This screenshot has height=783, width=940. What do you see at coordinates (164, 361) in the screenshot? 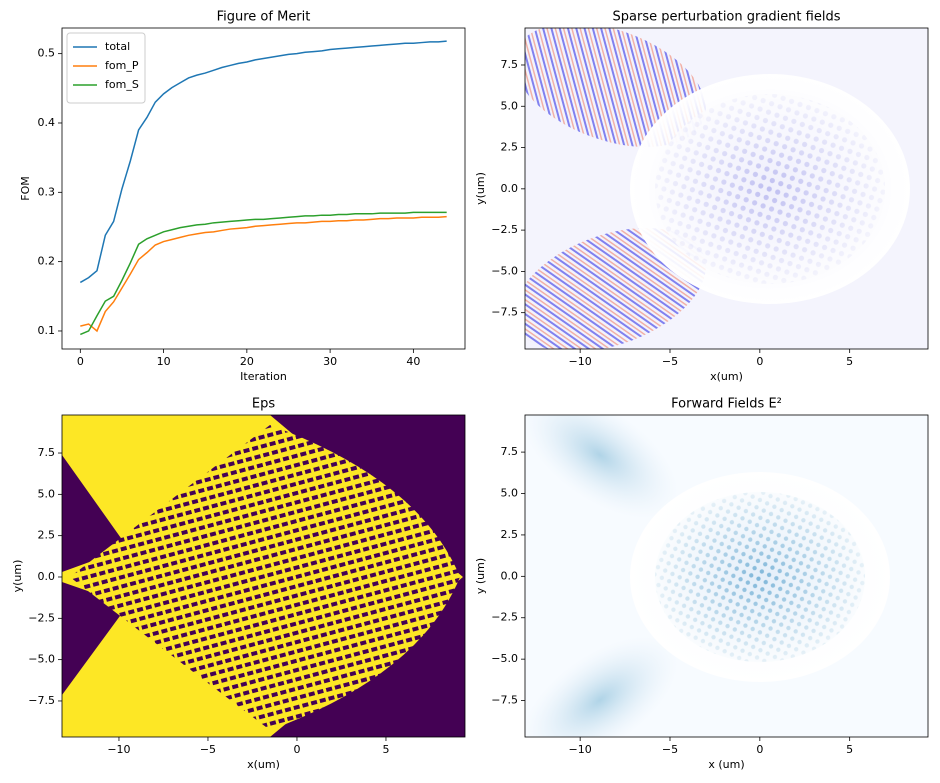
I see `x-tick-label: 10` at bounding box center [164, 361].